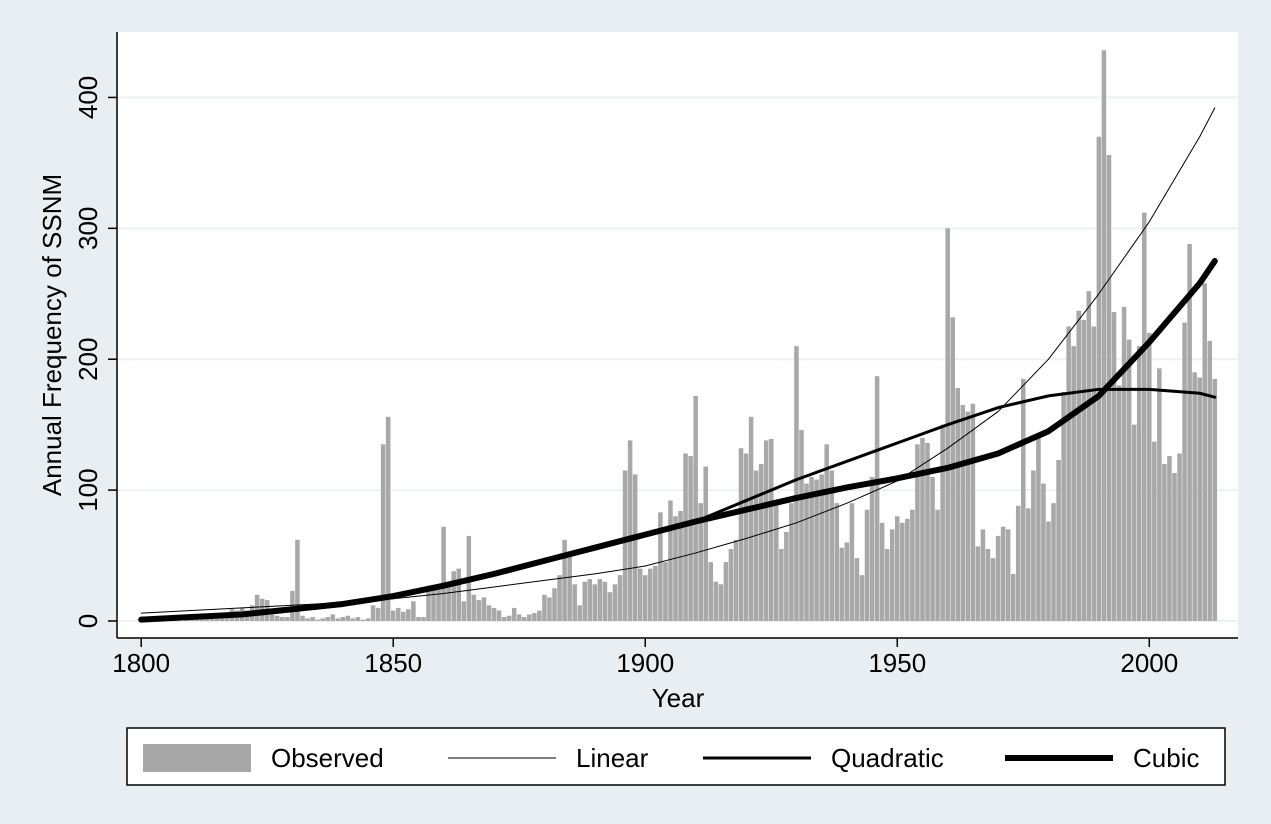  I want to click on legend-label: Quadratic, so click(887, 758).